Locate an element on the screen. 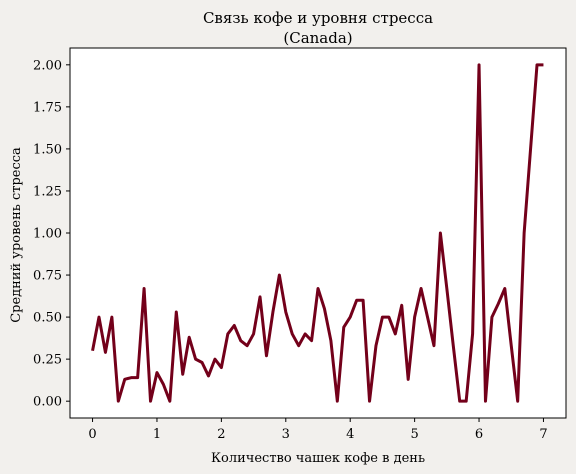 This screenshot has width=576, height=474. y-axis-label: Средний уровень стресса is located at coordinates (16, 235).